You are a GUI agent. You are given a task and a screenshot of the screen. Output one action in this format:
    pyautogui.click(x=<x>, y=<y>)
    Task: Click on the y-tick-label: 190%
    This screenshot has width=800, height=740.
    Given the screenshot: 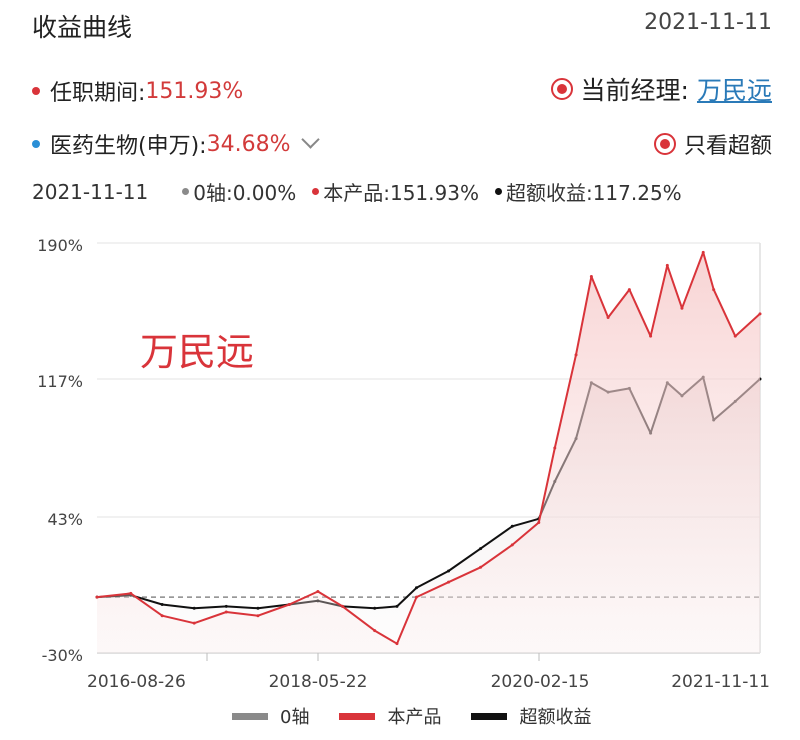 What is the action you would take?
    pyautogui.click(x=60, y=245)
    